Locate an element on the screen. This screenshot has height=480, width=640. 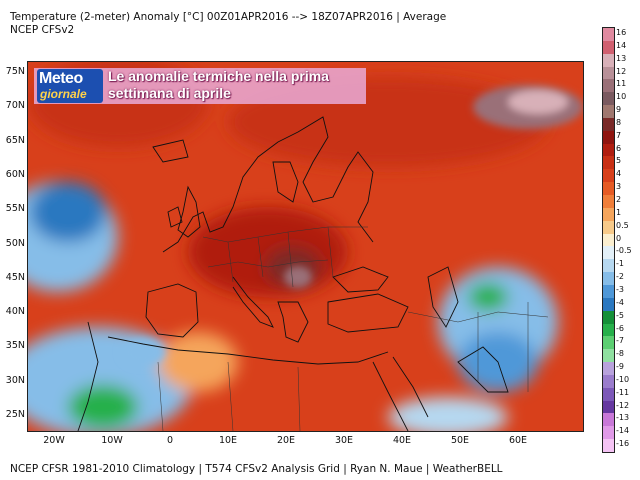
longitude-label: 20W is located at coordinates (54, 440).